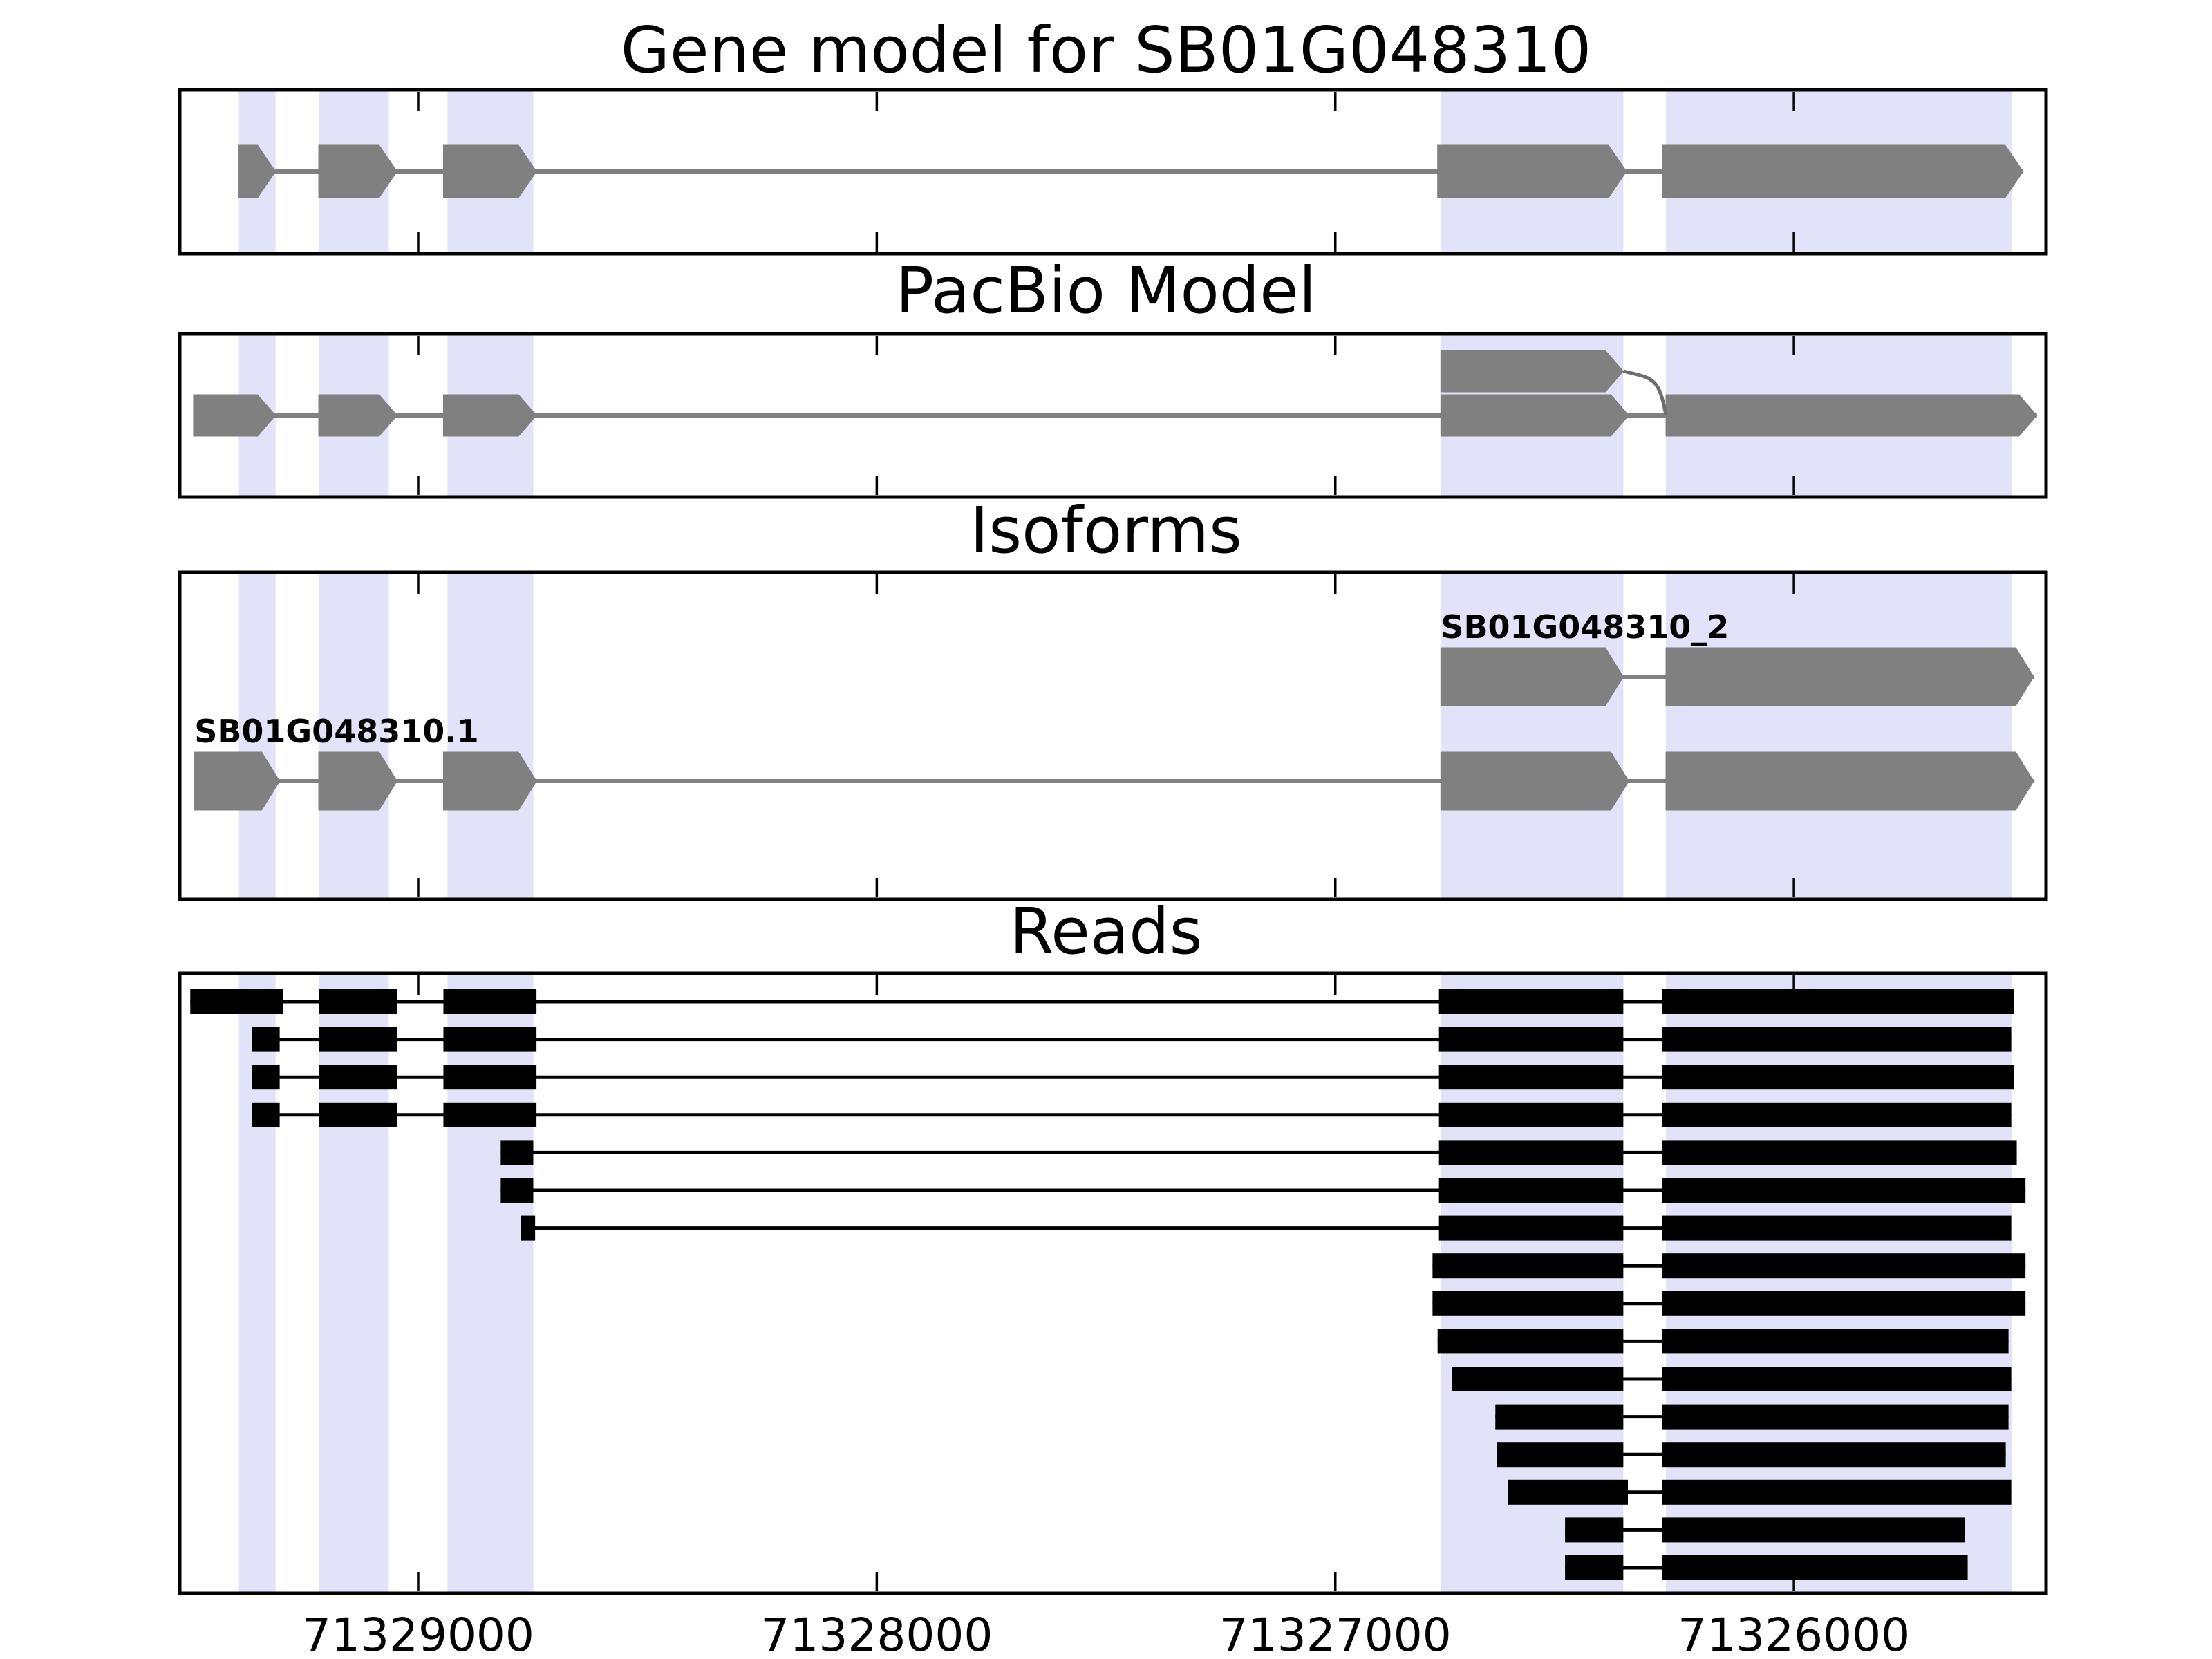  Describe the element at coordinates (1794, 1634) in the screenshot. I see `x-axis-tick-label: 71326000` at that location.